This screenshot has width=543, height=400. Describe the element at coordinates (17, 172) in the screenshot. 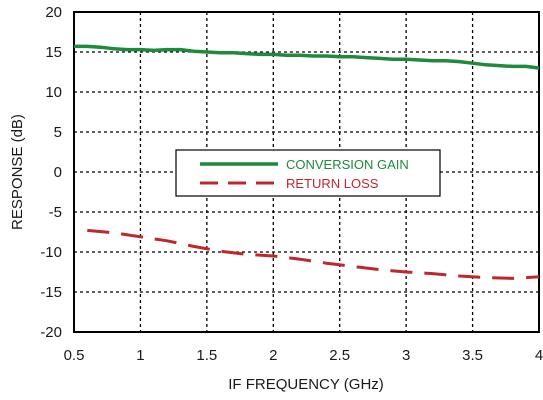

I see `y-axis-title: RESPONSE (dB)` at that location.